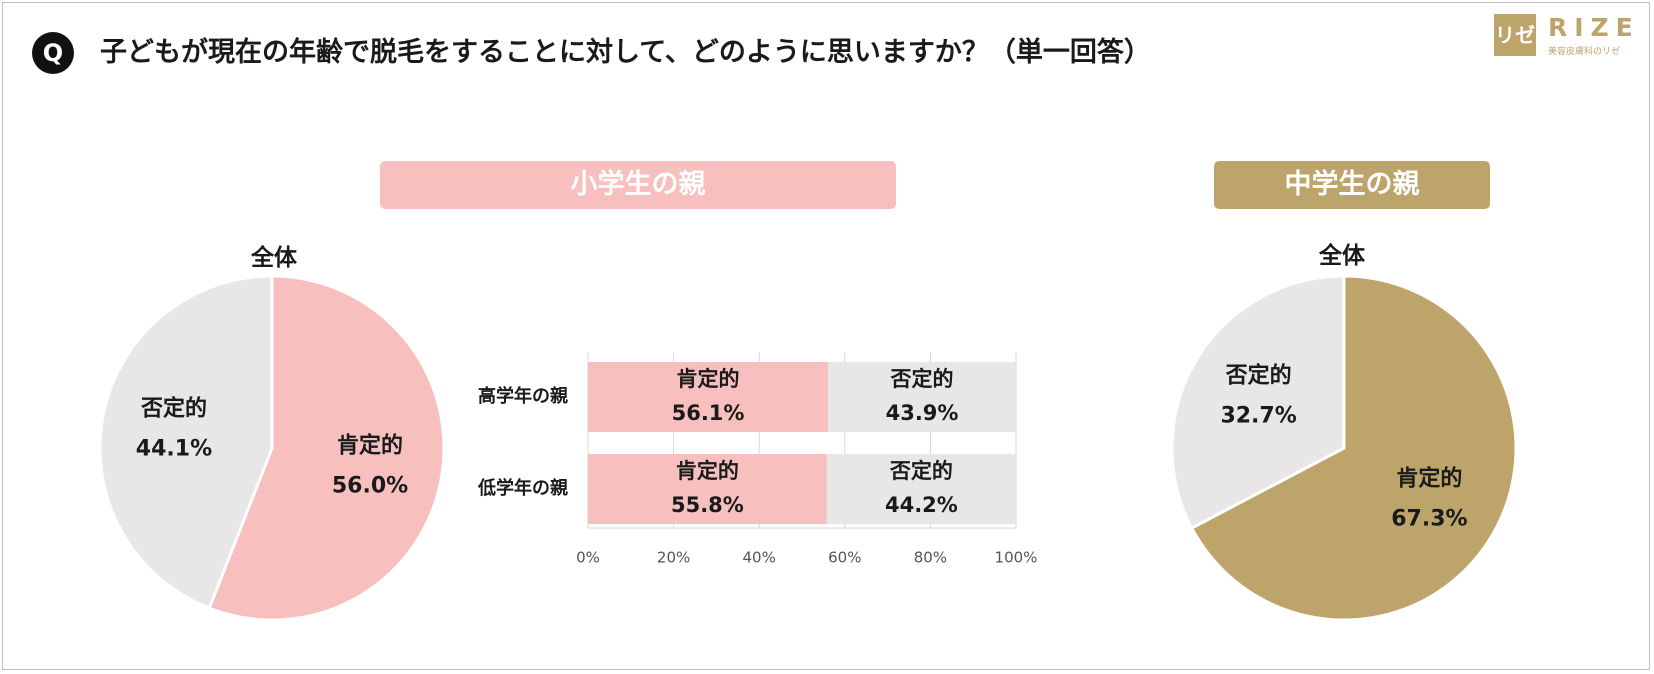 This screenshot has height=674, width=1654. What do you see at coordinates (1016, 558) in the screenshot?
I see `bar-tick-label-5: 100%` at bounding box center [1016, 558].